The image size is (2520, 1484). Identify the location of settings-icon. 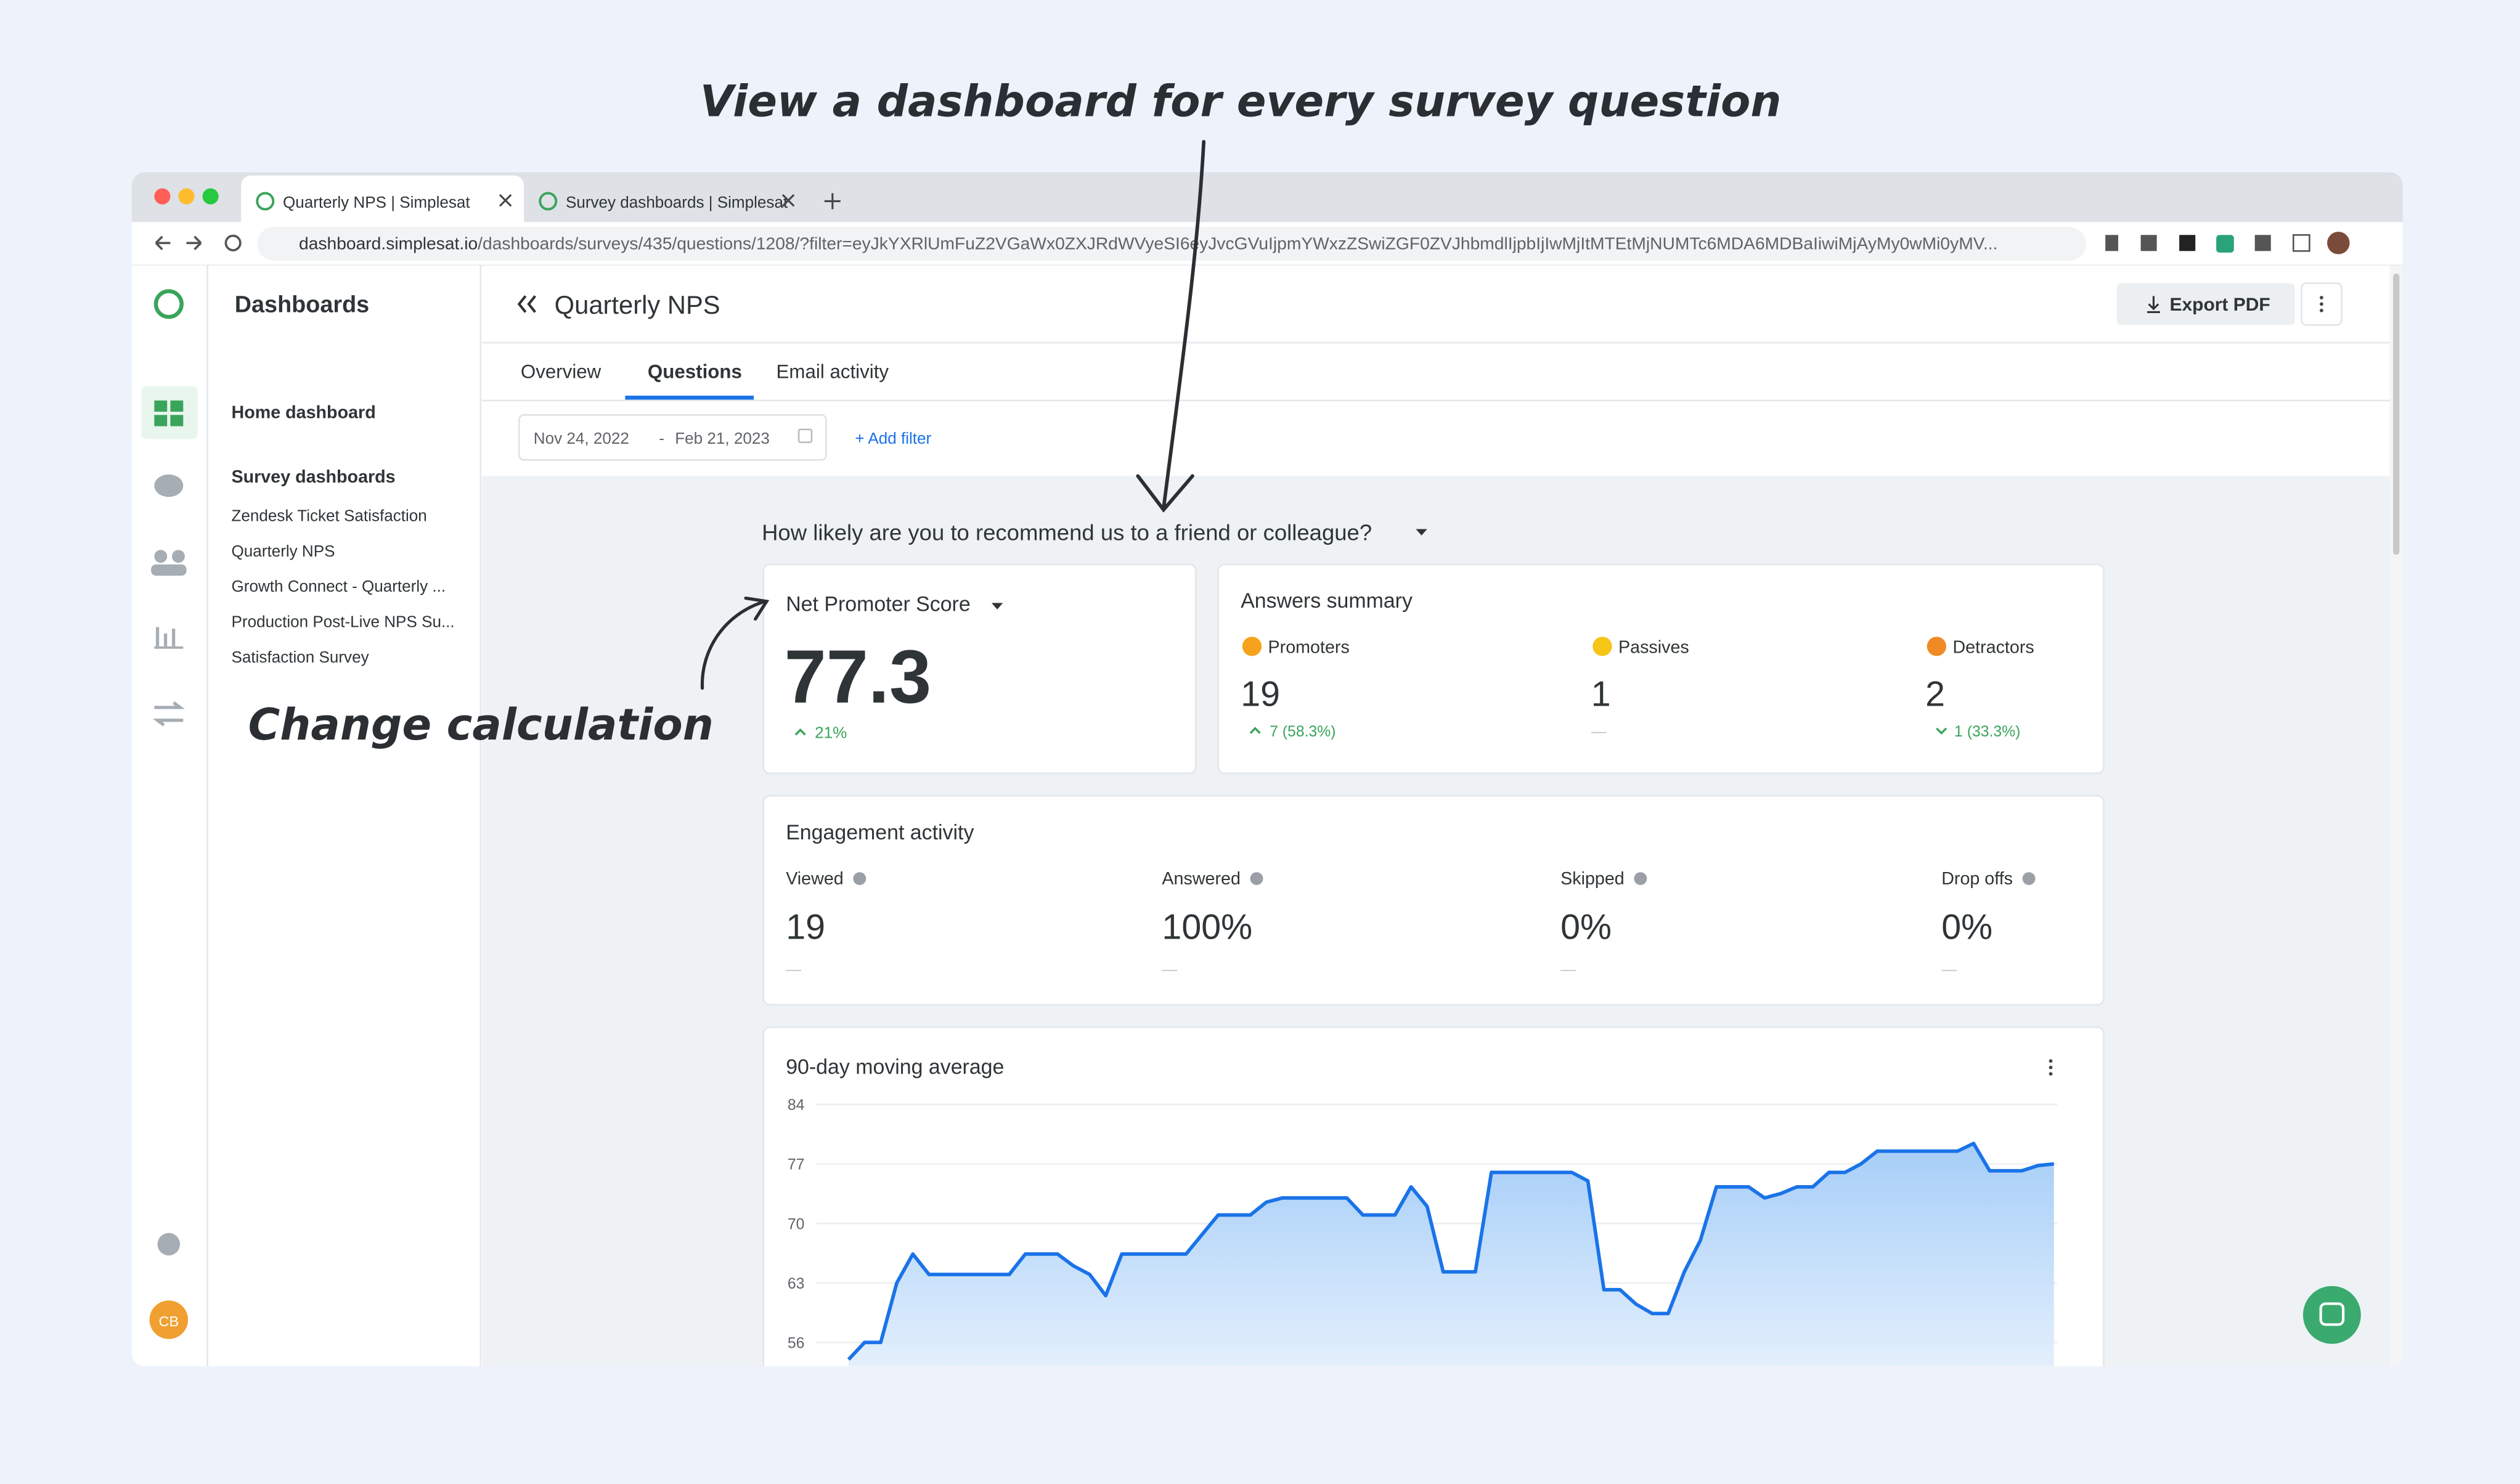
(169, 1244).